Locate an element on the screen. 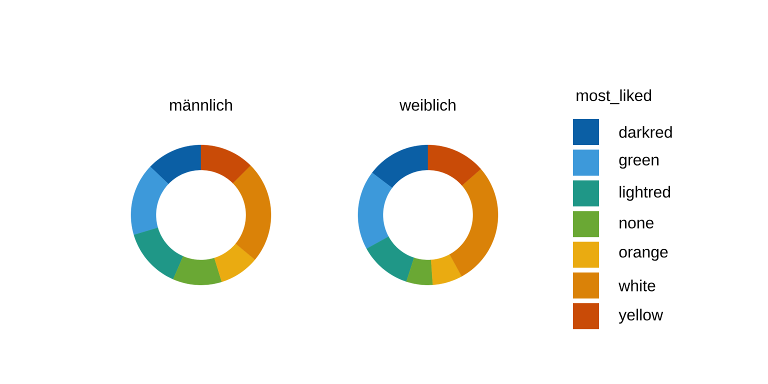 The image size is (768, 384). legend-label: white is located at coordinates (637, 286).